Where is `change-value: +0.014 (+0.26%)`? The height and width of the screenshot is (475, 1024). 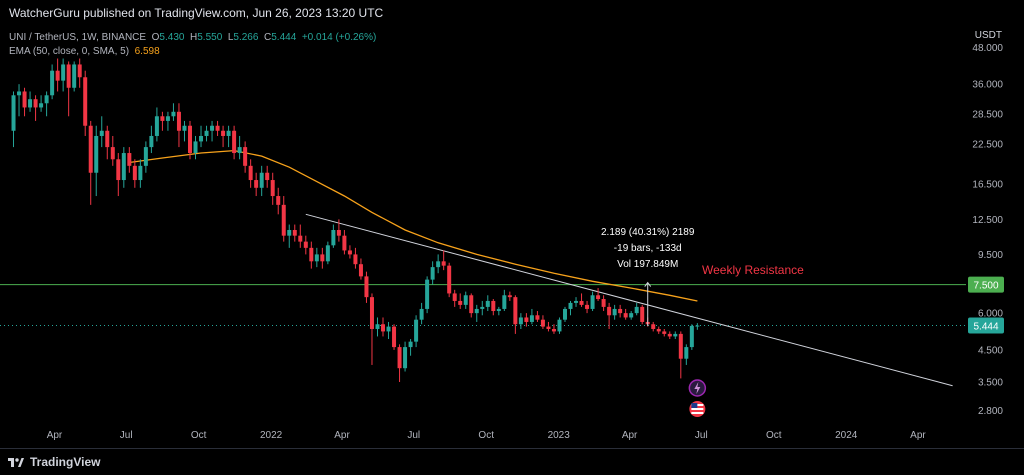
change-value: +0.014 (+0.26%) is located at coordinates (339, 37).